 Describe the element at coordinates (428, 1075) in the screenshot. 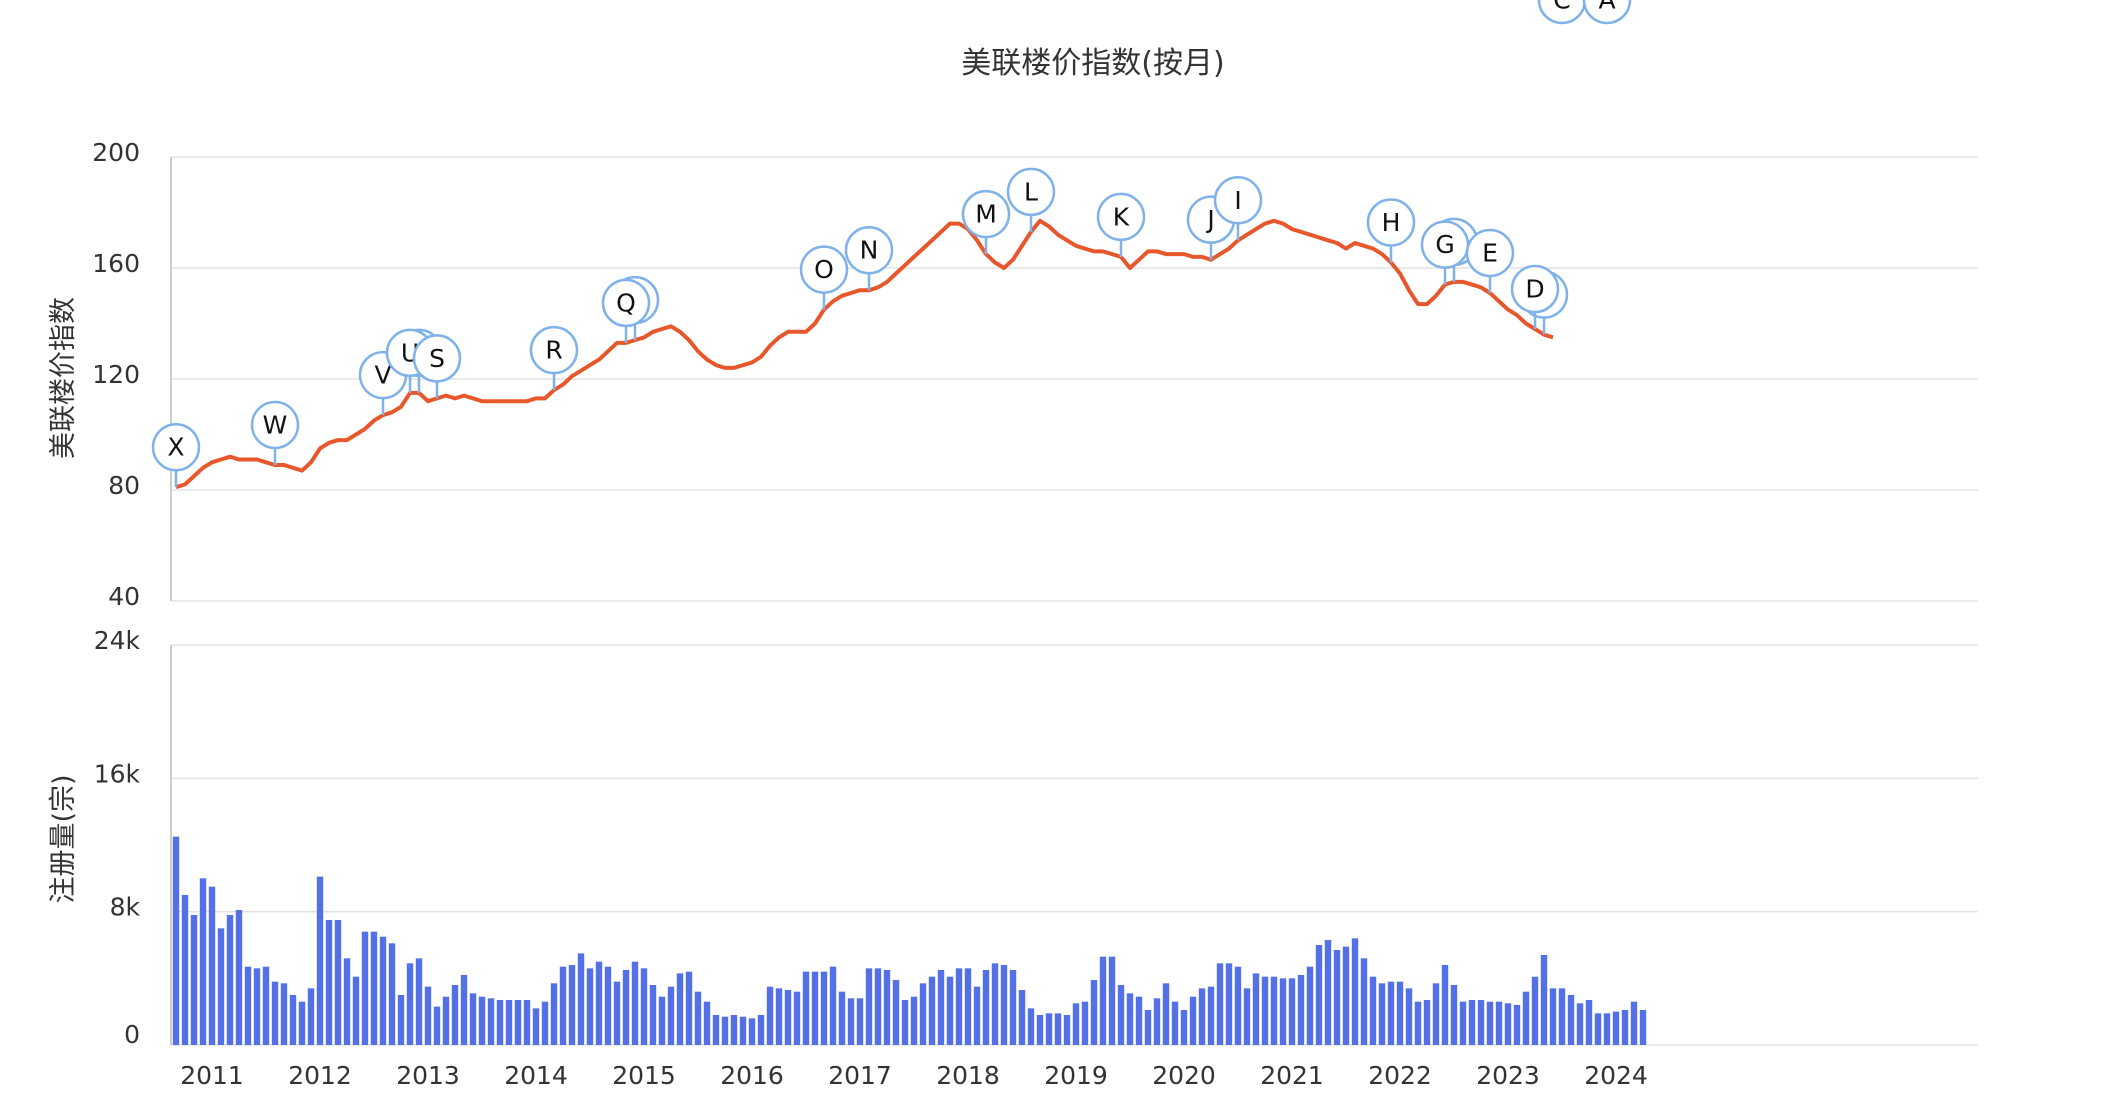

I see `x-tick-label: 2013` at that location.